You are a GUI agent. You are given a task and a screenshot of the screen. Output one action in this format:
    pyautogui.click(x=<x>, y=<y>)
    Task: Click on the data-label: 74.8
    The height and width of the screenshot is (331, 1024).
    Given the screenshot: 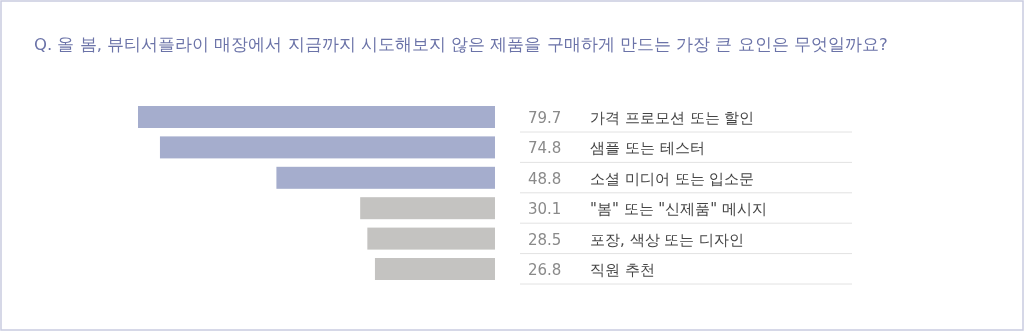 What is the action you would take?
    pyautogui.click(x=545, y=148)
    